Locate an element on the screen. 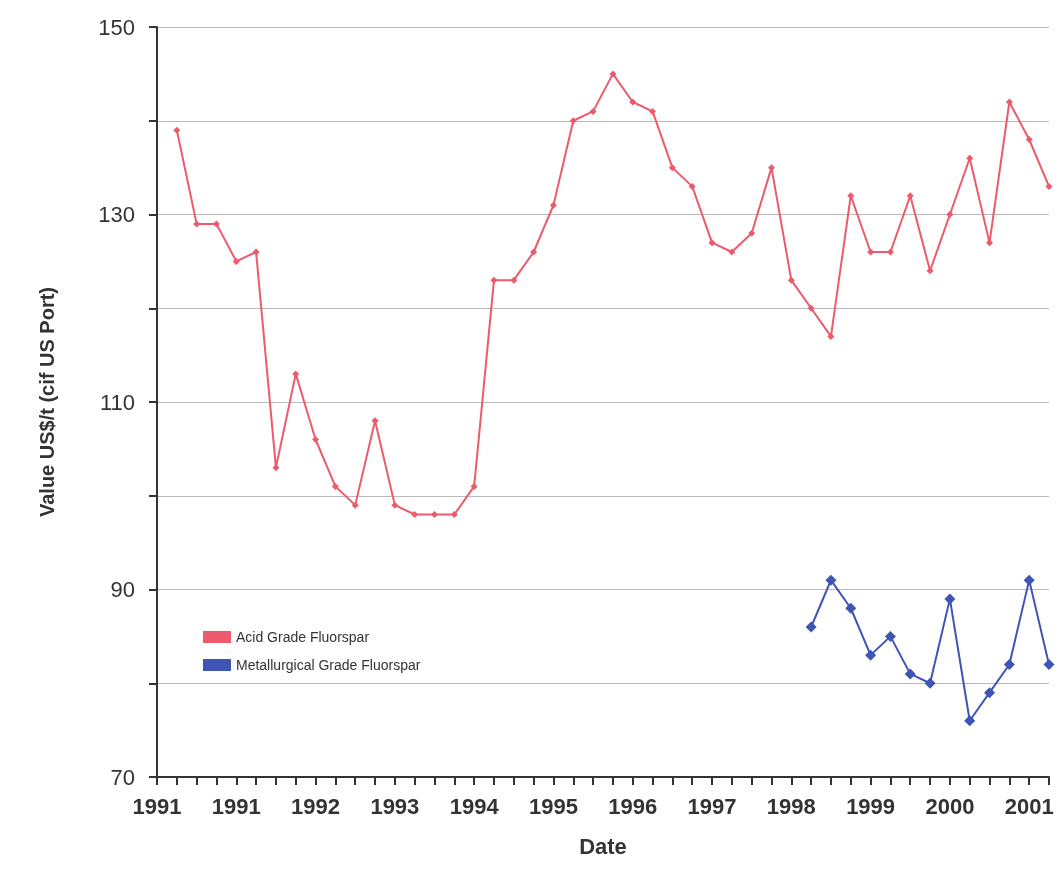  x-tick-label: 1997 is located at coordinates (712, 806).